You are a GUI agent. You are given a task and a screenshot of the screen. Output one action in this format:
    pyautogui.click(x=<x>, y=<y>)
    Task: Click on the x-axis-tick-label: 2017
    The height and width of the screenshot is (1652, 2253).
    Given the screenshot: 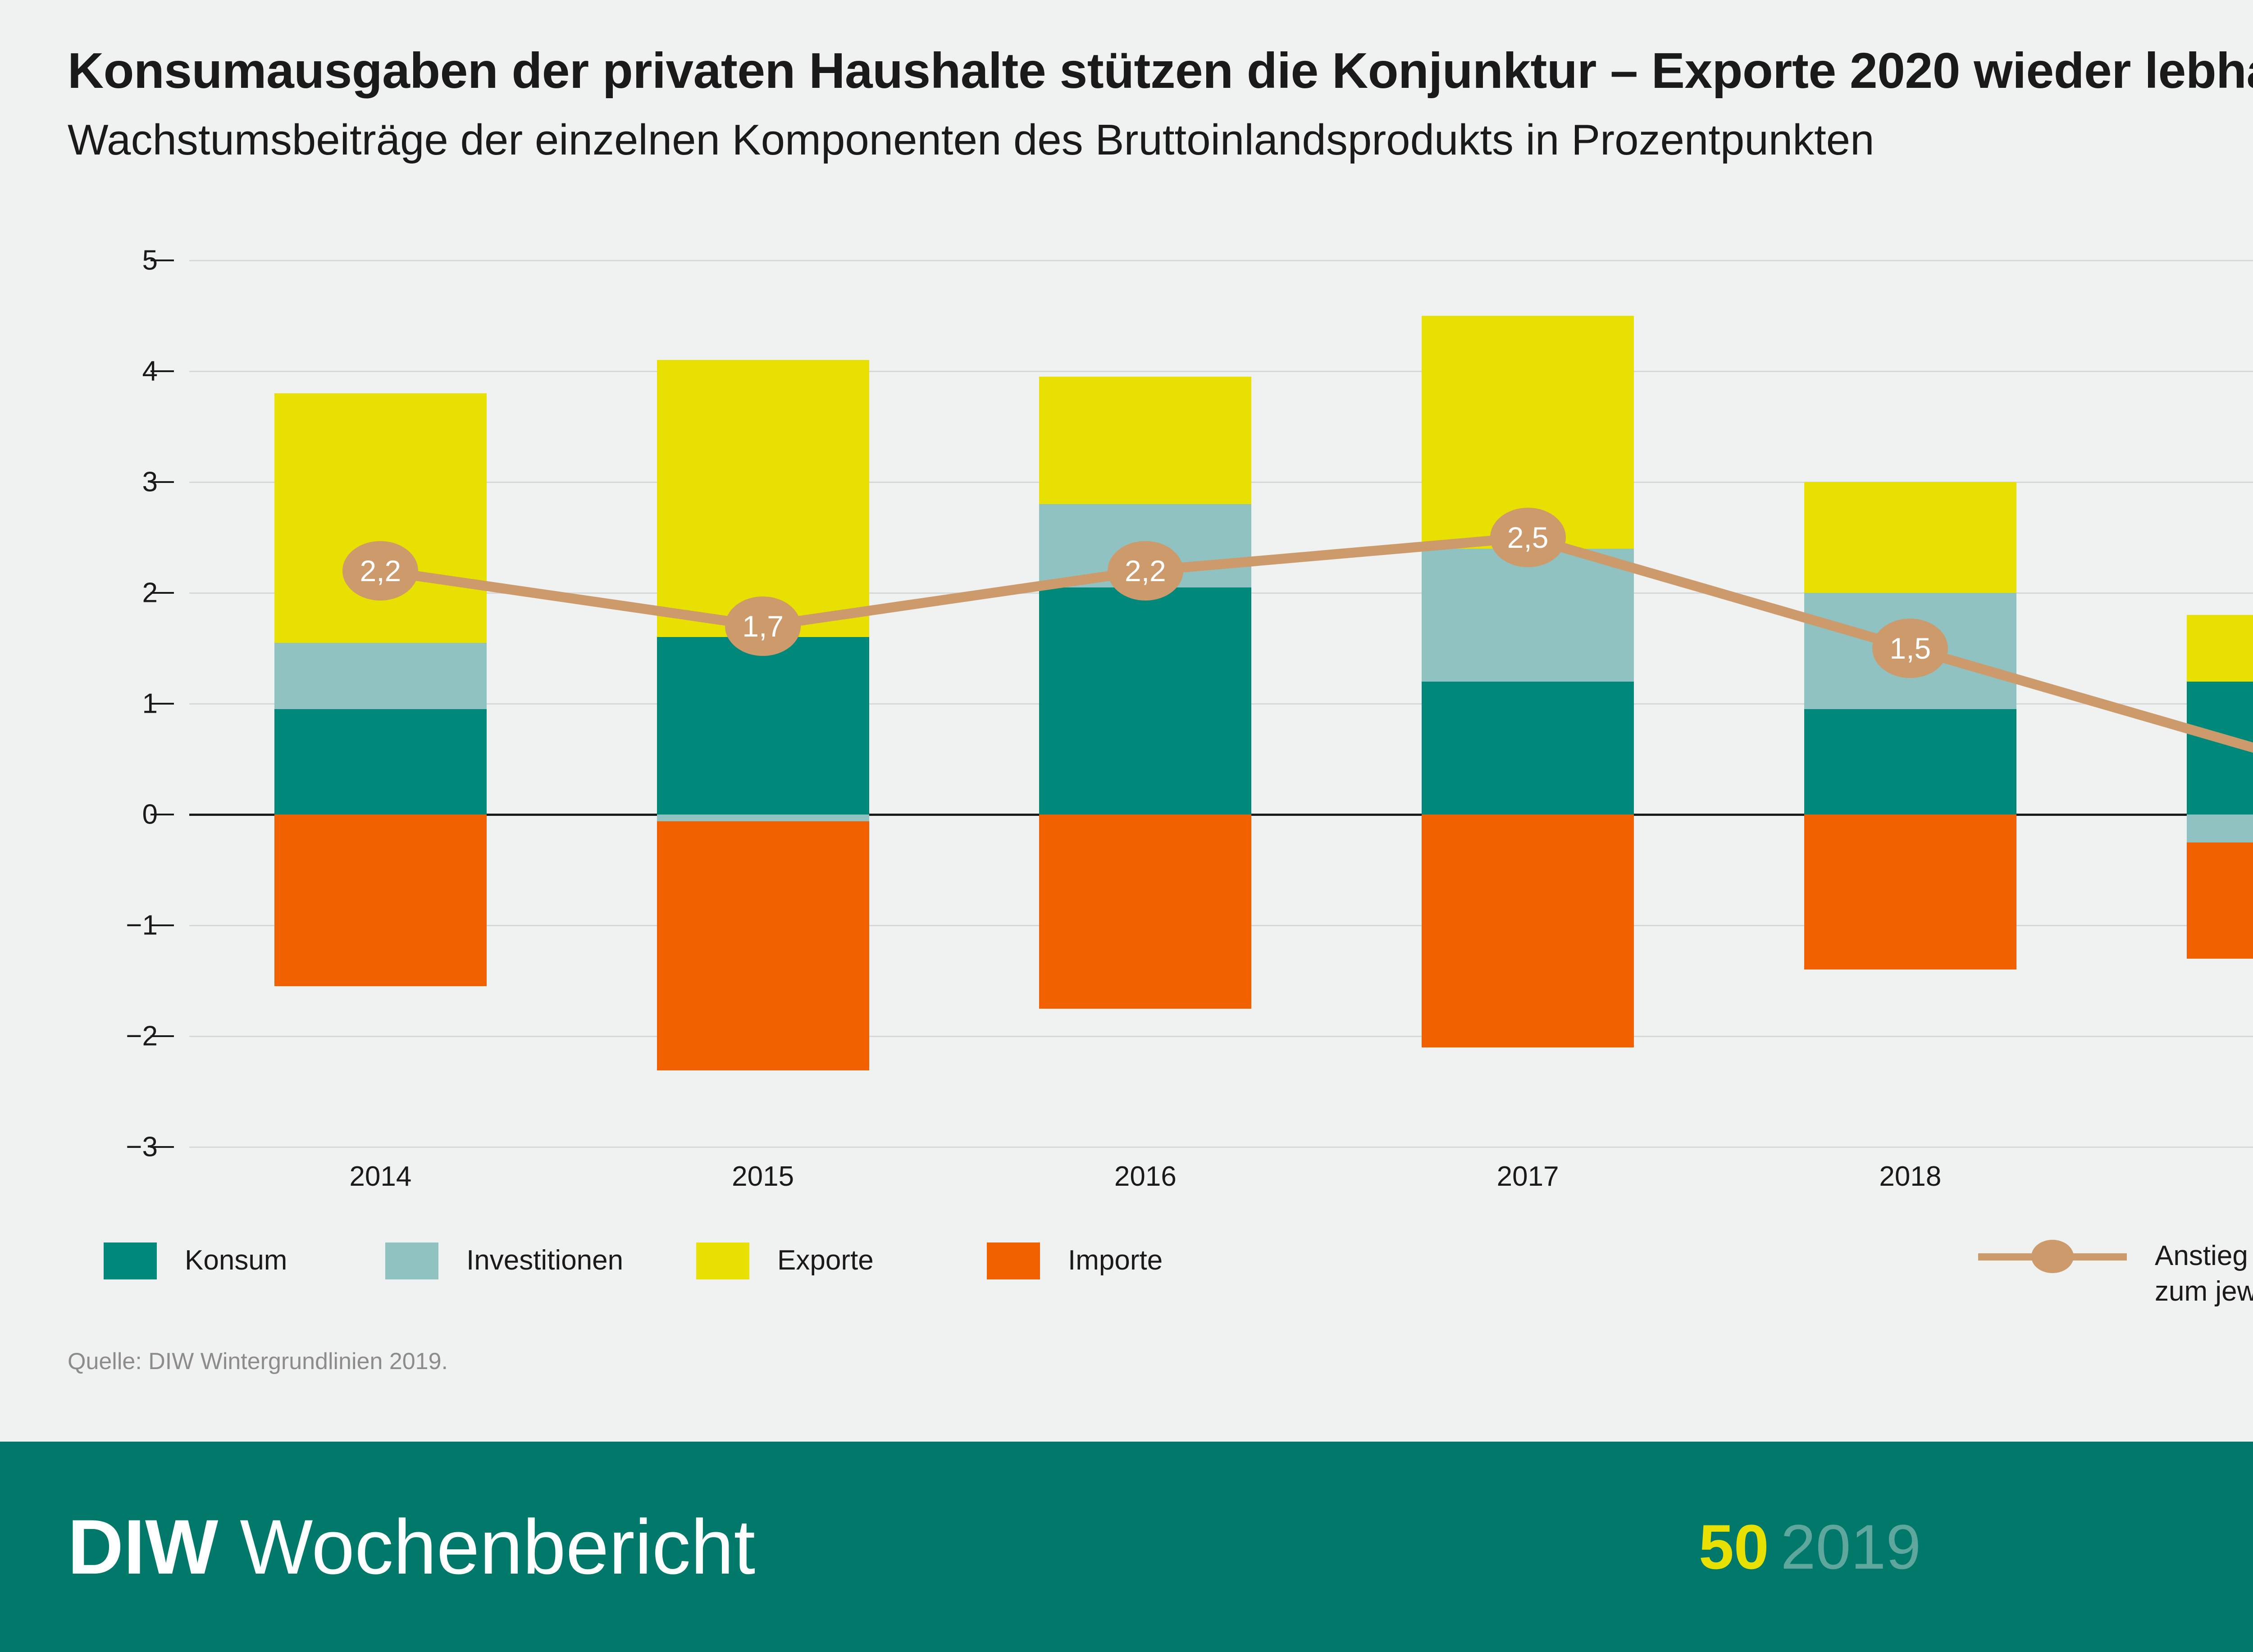 What is the action you would take?
    pyautogui.click(x=1527, y=1176)
    